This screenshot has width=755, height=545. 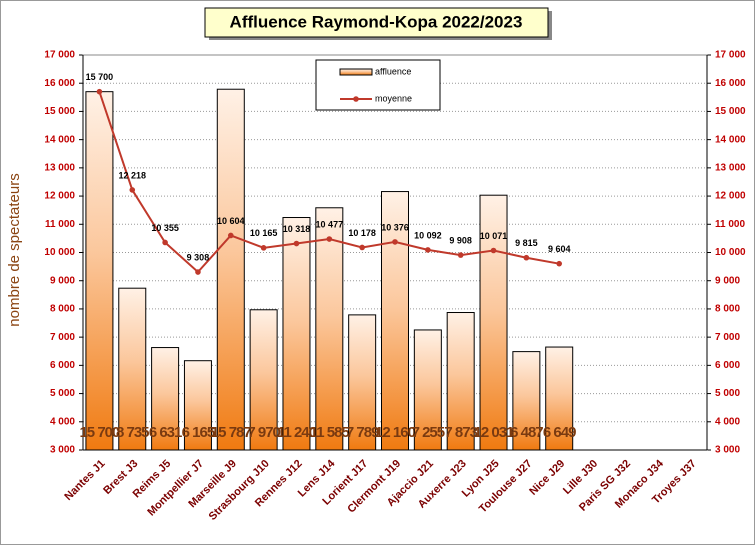 What do you see at coordinates (231, 221) in the screenshot?
I see `line-label: 10 604` at bounding box center [231, 221].